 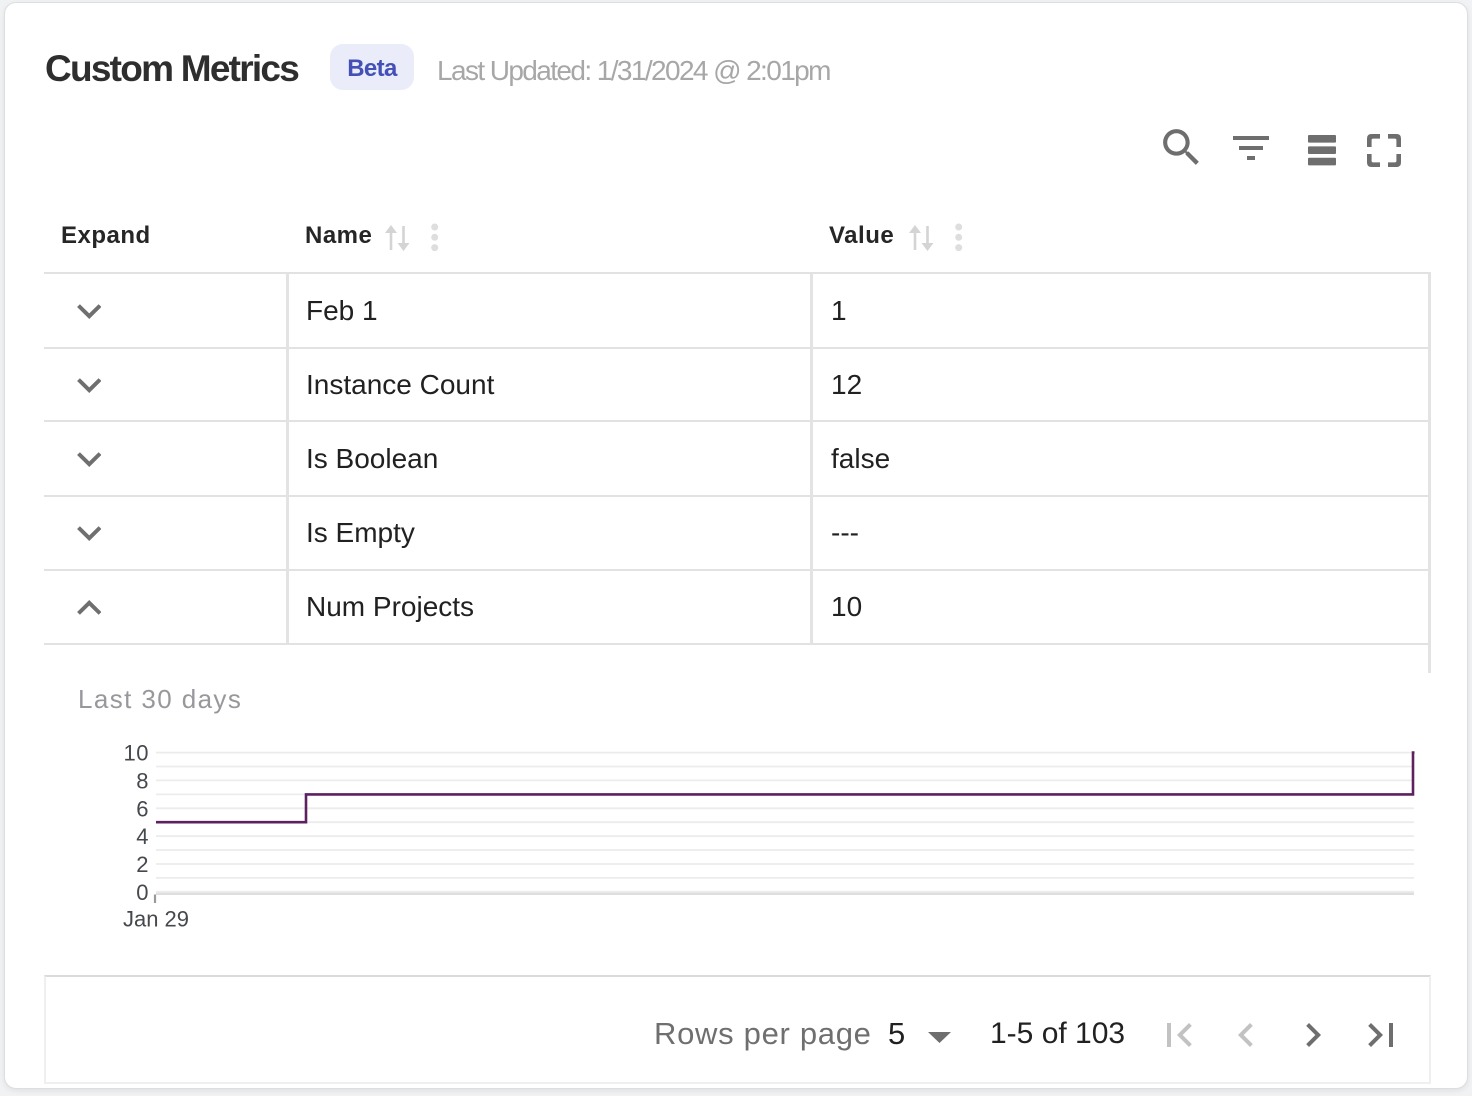 What do you see at coordinates (136, 753) in the screenshot?
I see `svg-text: 10` at bounding box center [136, 753].